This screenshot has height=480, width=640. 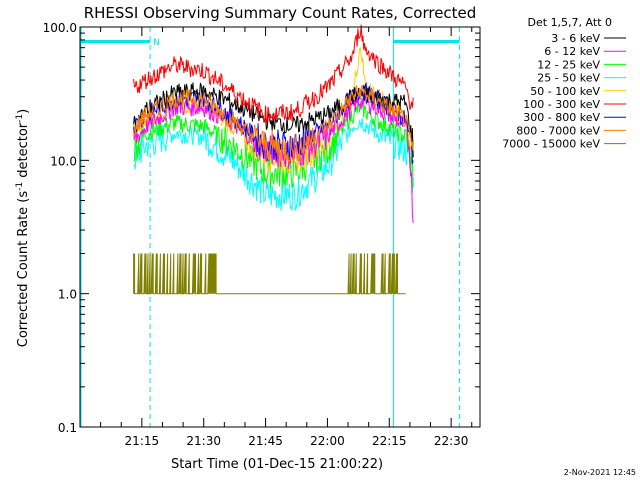 I want to click on series-line-100-300-keV, so click(x=273, y=74).